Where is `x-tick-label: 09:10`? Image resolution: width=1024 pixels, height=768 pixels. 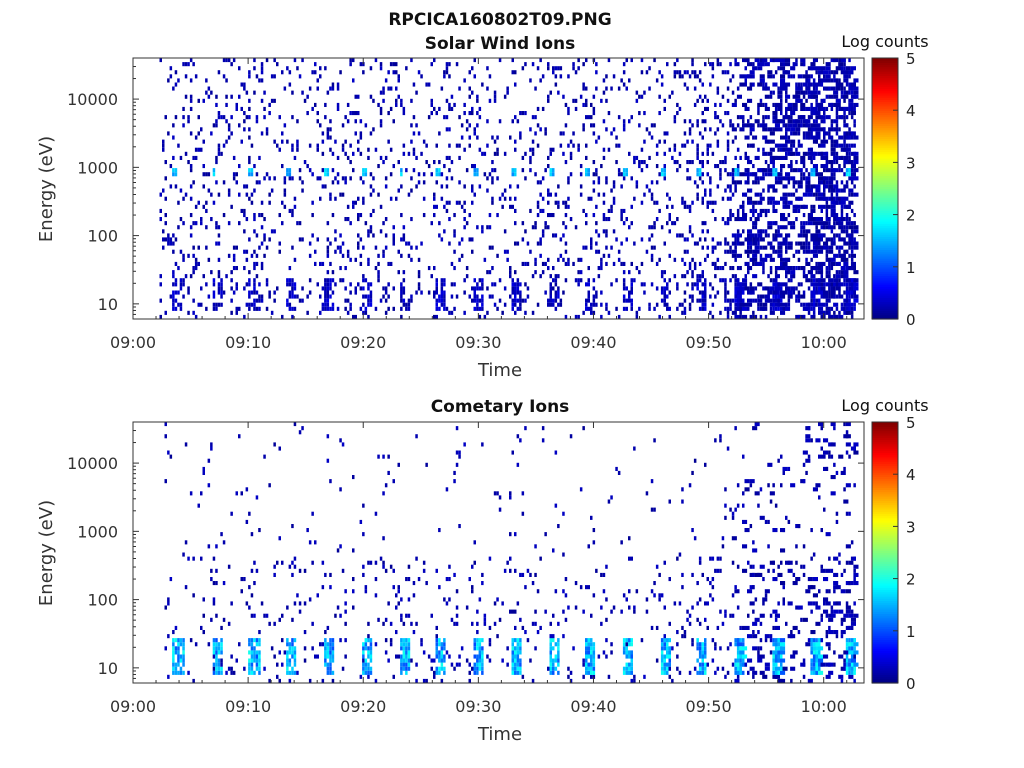
x-tick-label: 09:10 is located at coordinates (248, 342).